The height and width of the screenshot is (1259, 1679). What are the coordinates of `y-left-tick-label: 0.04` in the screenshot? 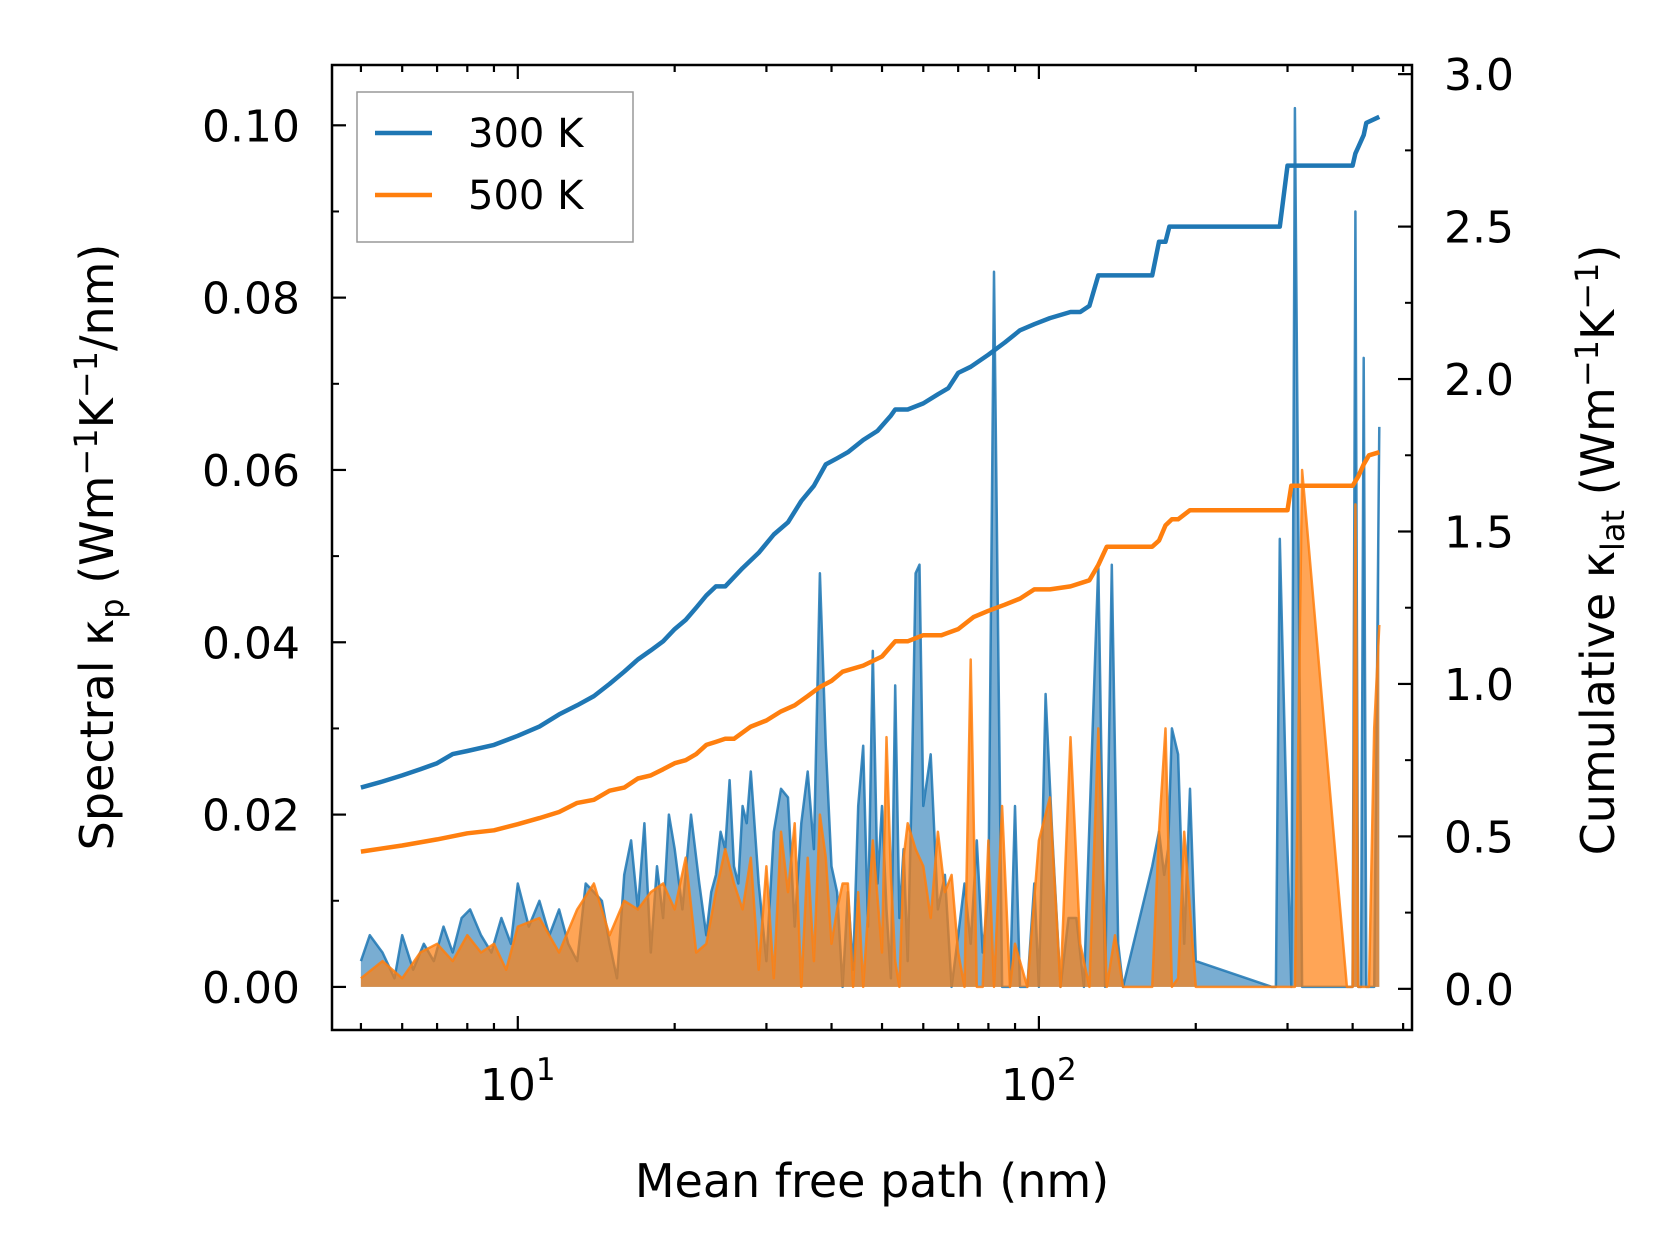 It's located at (251, 643).